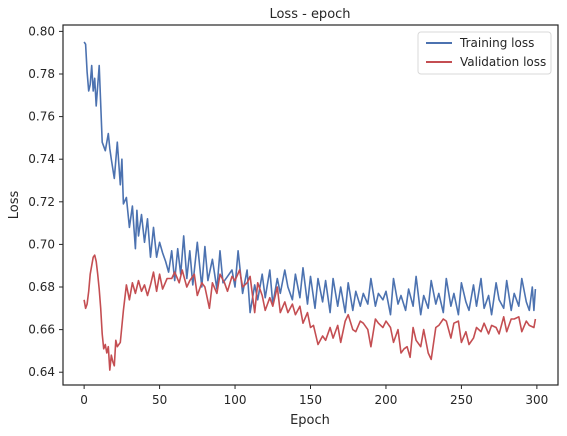  Describe the element at coordinates (536, 400) in the screenshot. I see `x-tick-label: 300` at that location.